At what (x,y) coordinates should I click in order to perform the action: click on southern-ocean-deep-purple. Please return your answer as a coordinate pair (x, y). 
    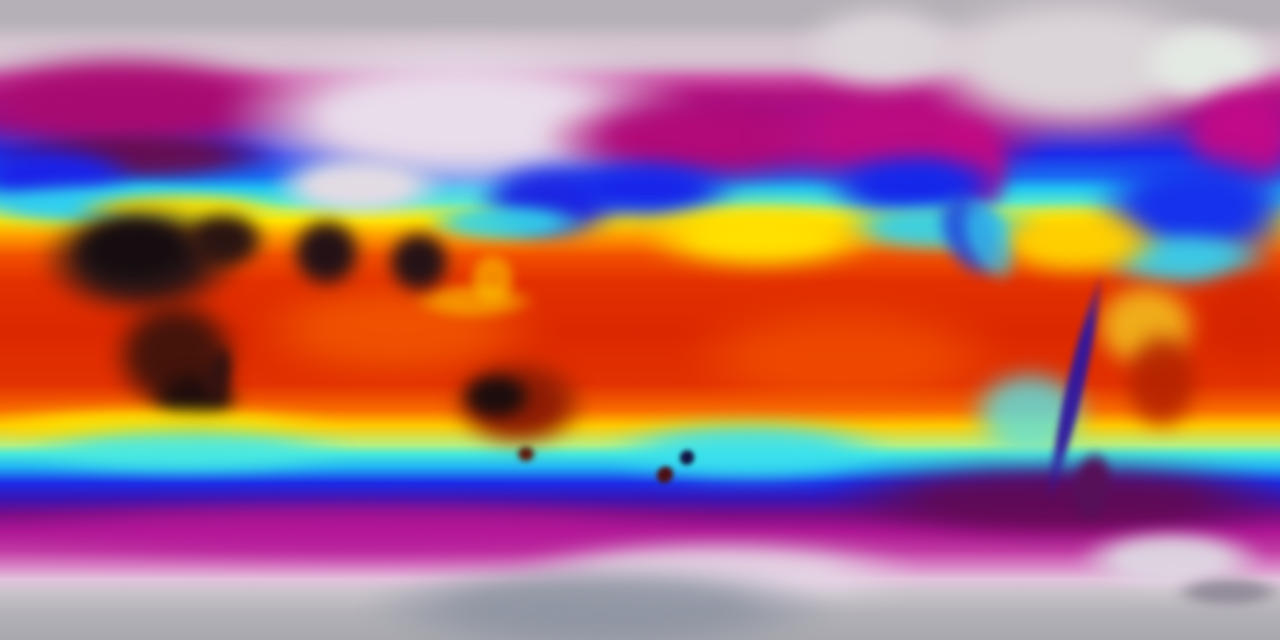
    Looking at the image, I should click on (1049, 499).